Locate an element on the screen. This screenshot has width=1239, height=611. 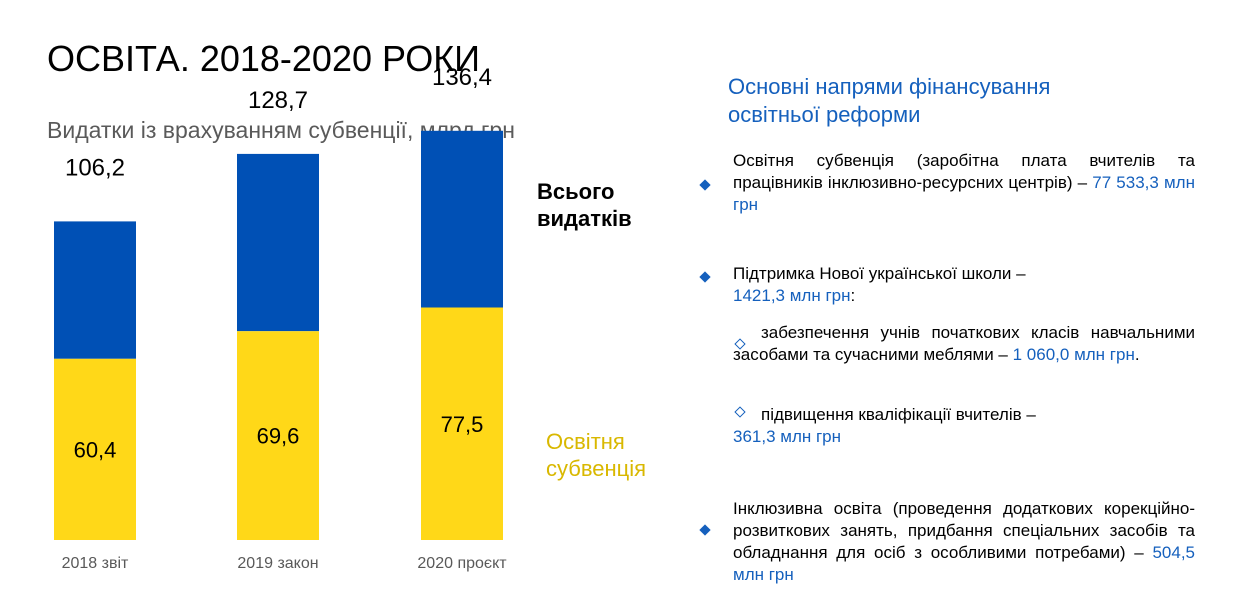
subvention-value-label: 77,5 is located at coordinates (462, 424).